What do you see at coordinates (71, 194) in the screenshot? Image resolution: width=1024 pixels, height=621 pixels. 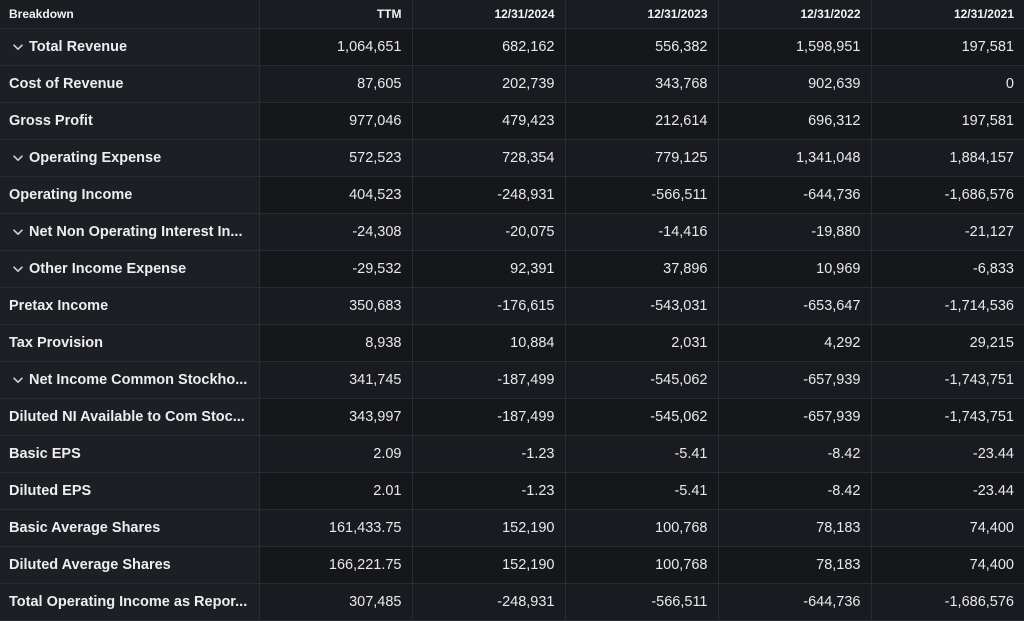 I see `row-label: Operating Income` at bounding box center [71, 194].